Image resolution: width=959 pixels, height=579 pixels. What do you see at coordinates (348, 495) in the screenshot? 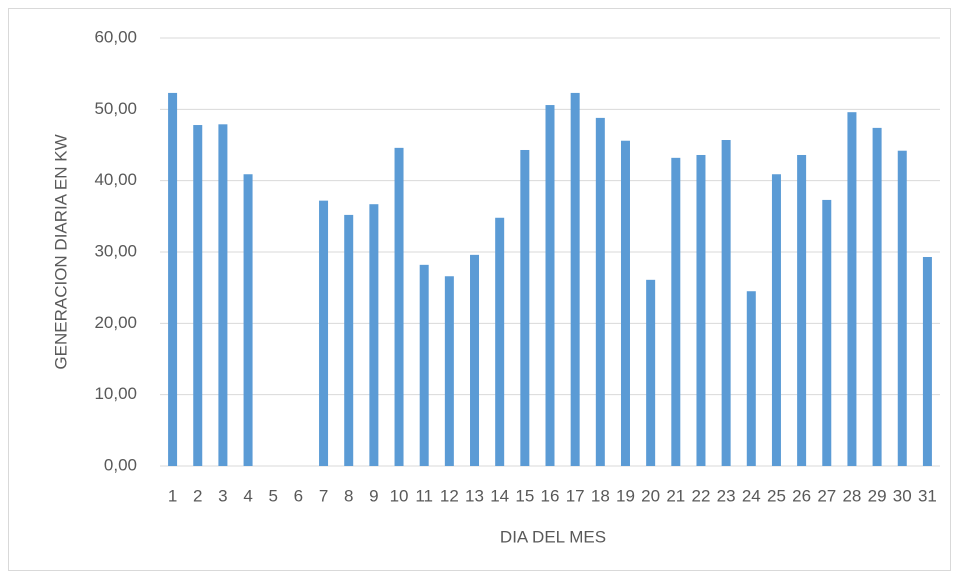
I see `x-tick-label: 8` at bounding box center [348, 495].